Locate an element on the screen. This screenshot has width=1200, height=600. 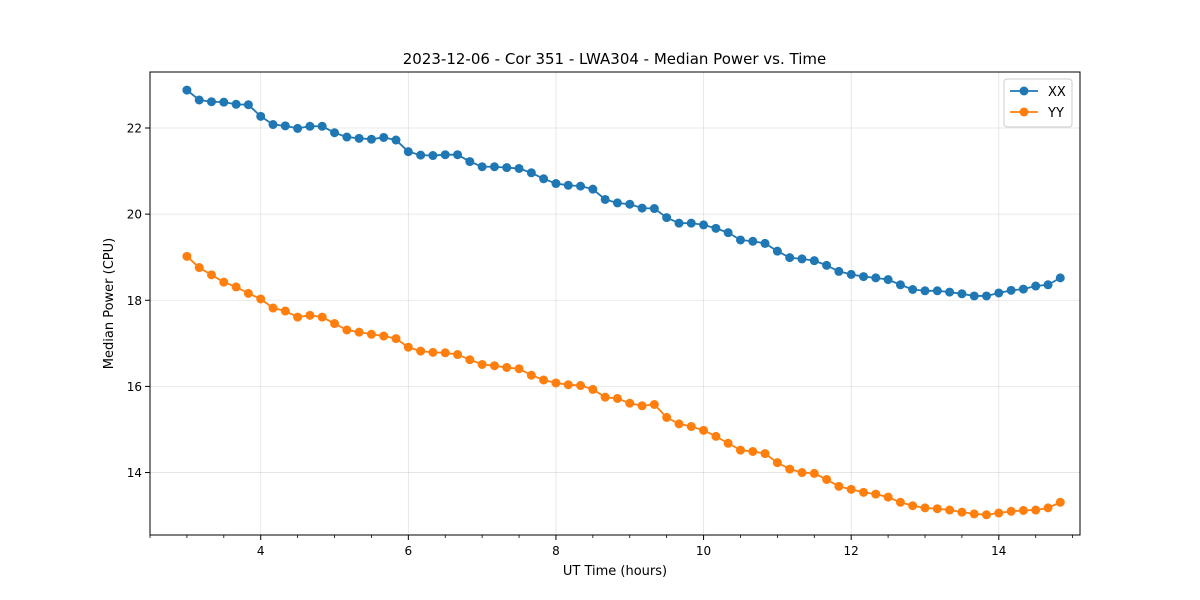
x-tick-label: 6 is located at coordinates (409, 551).